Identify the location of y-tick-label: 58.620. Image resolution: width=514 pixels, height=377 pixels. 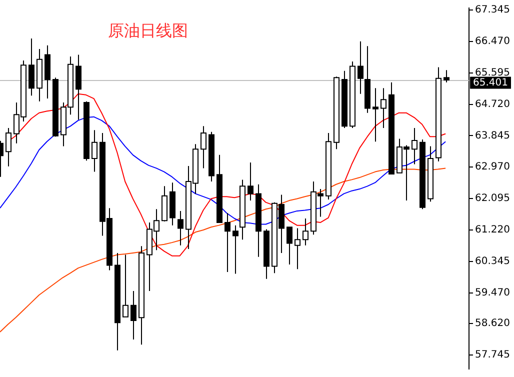
(492, 323).